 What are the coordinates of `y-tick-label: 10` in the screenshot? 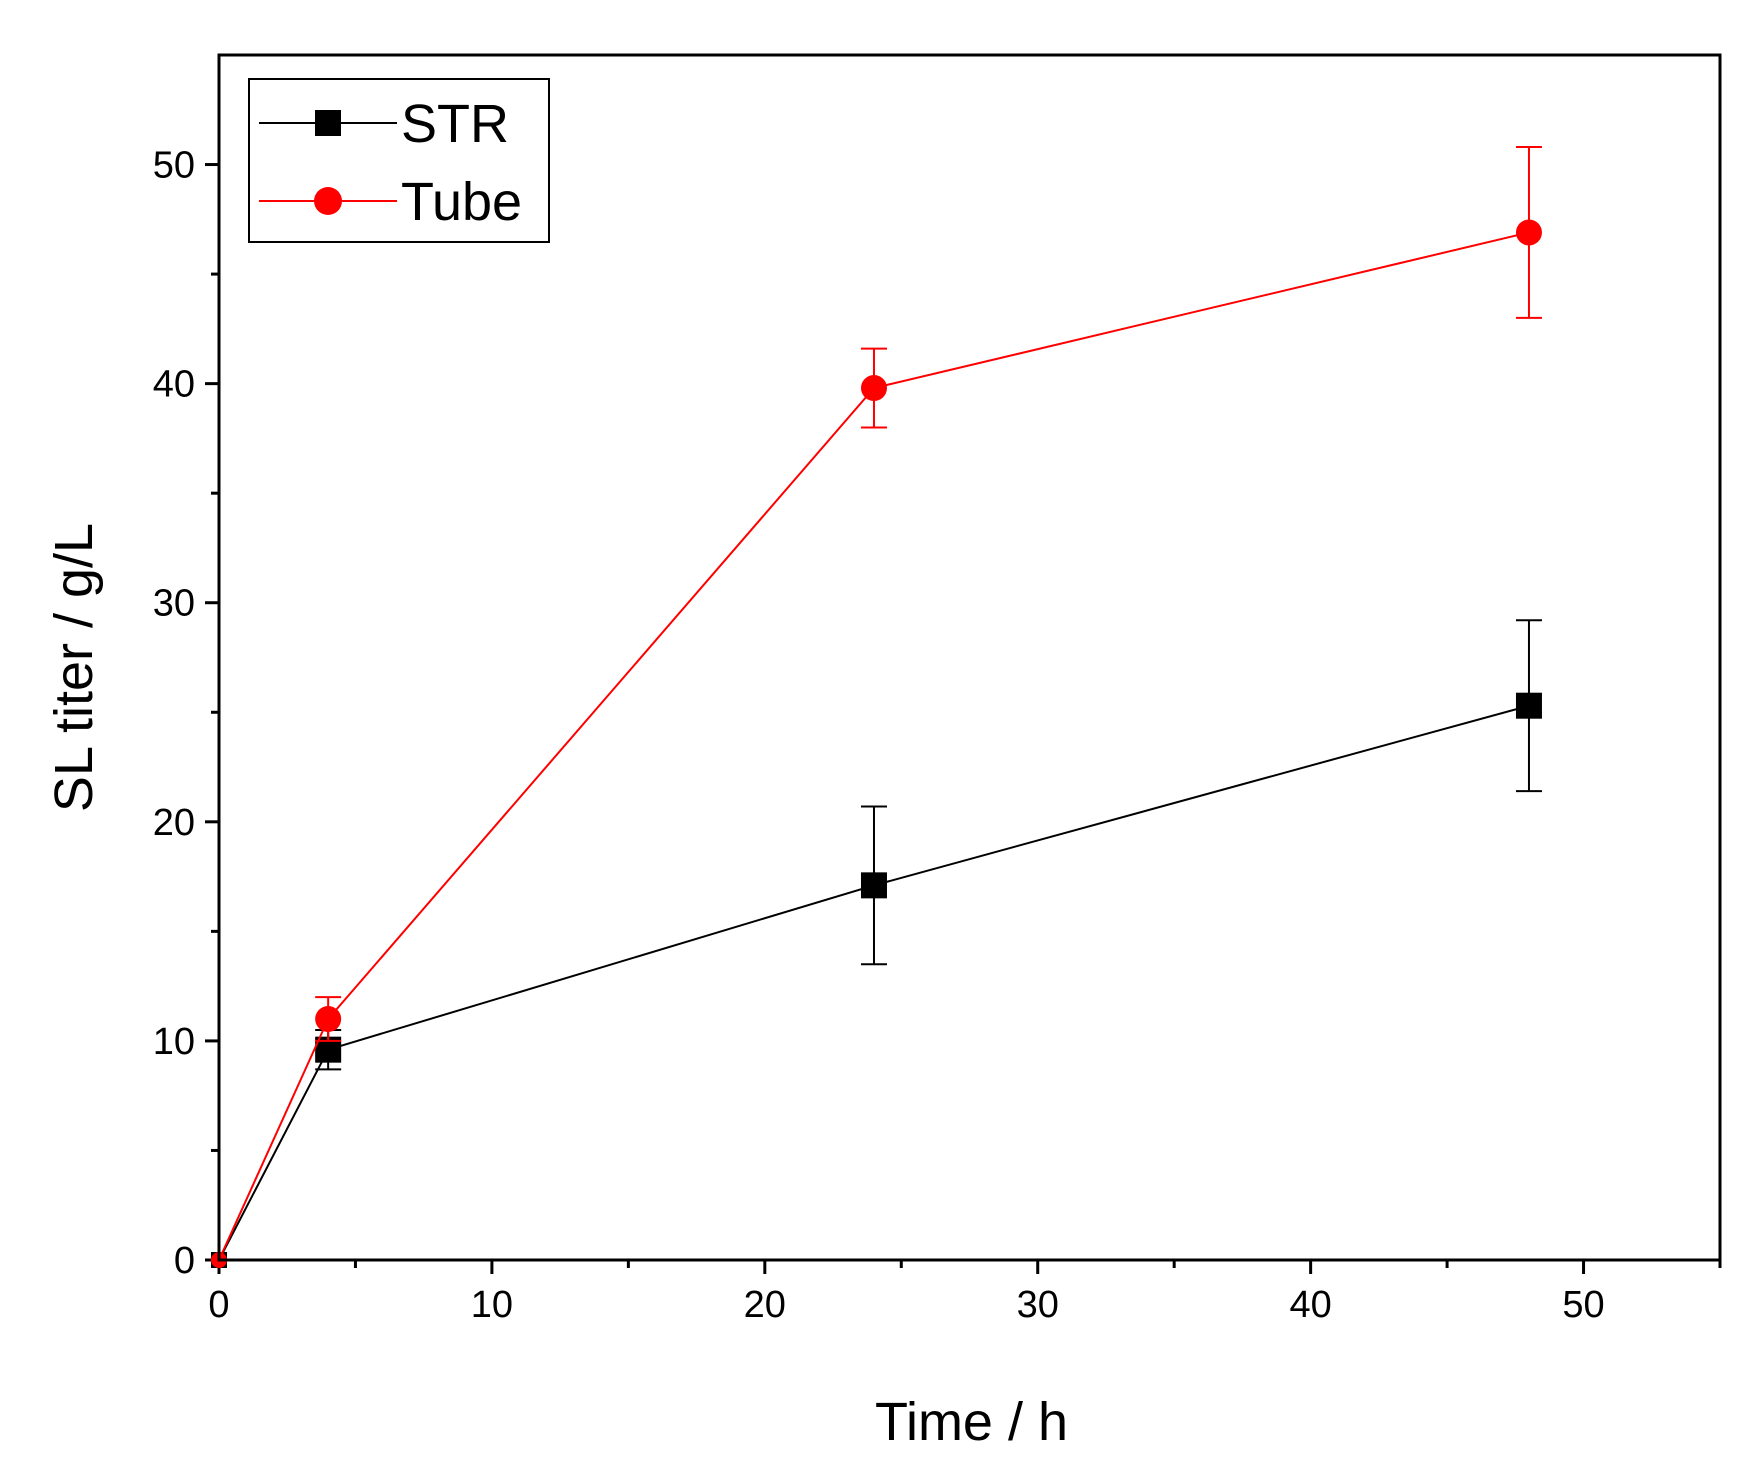 It's located at (174, 1042).